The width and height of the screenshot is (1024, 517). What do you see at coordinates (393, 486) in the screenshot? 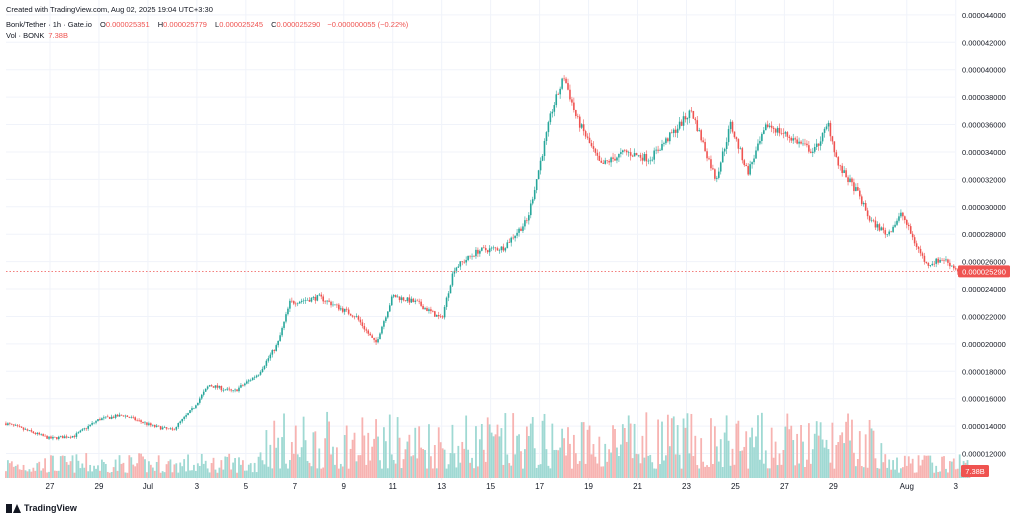
I see `time-tick-label: 11` at bounding box center [393, 486].